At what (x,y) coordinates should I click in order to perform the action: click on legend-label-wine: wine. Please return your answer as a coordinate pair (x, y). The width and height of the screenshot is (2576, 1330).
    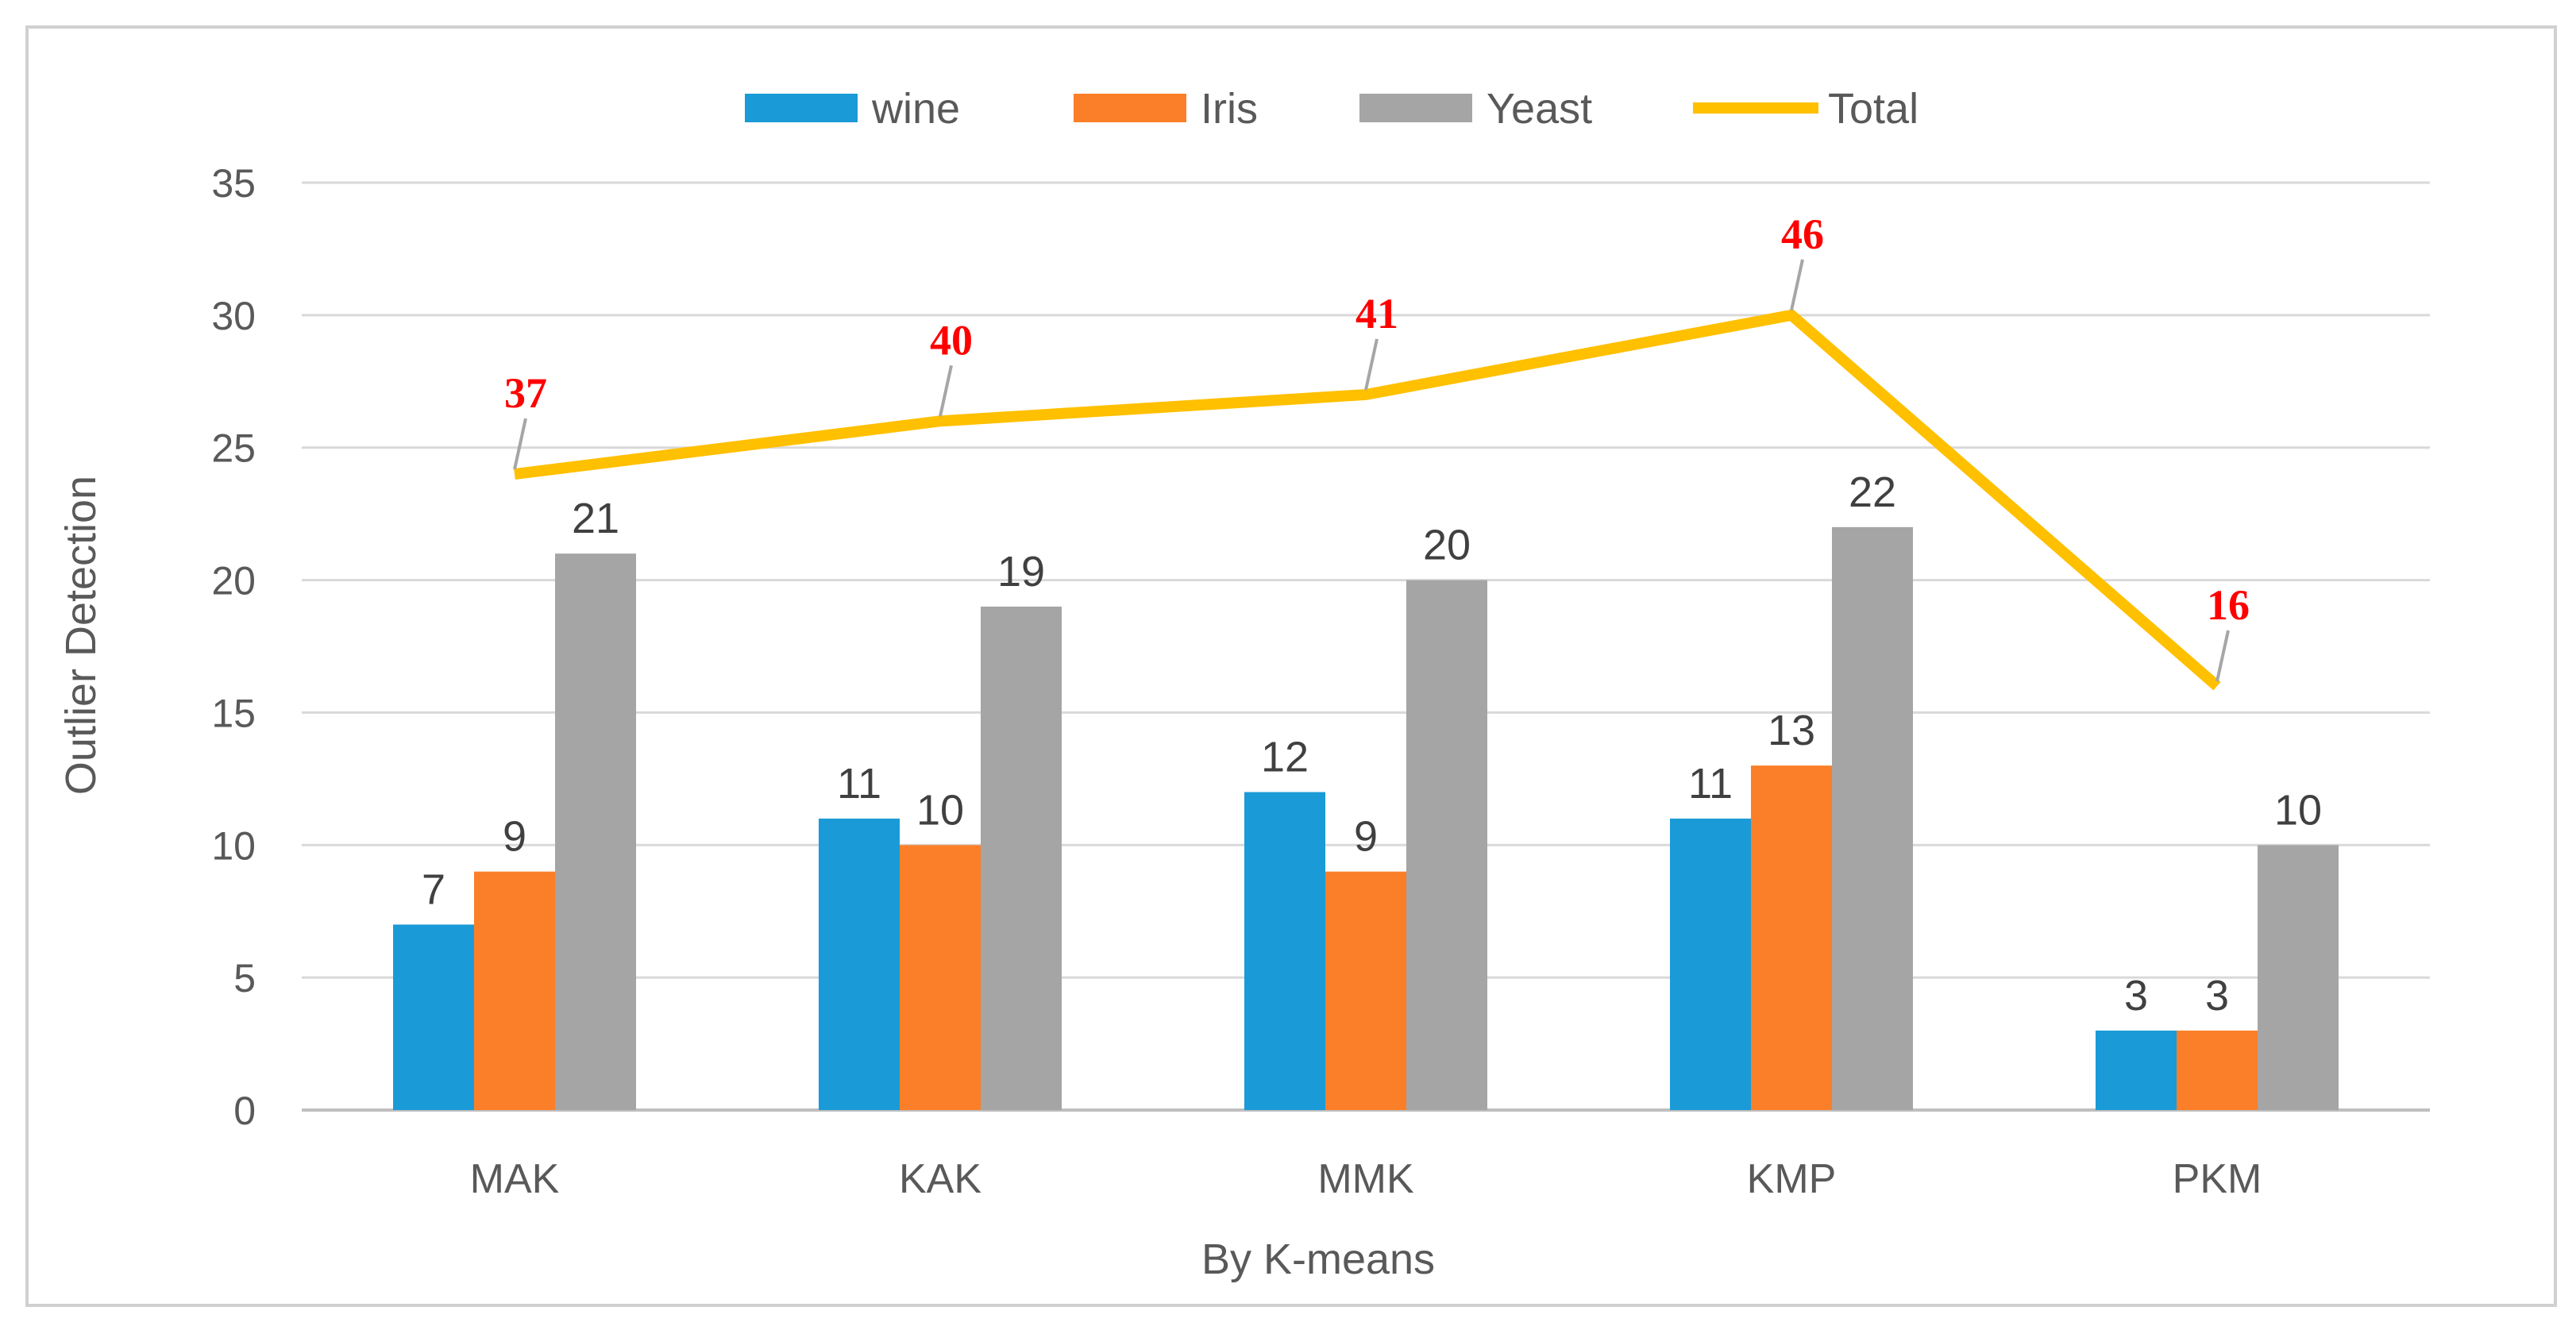
    Looking at the image, I should click on (915, 109).